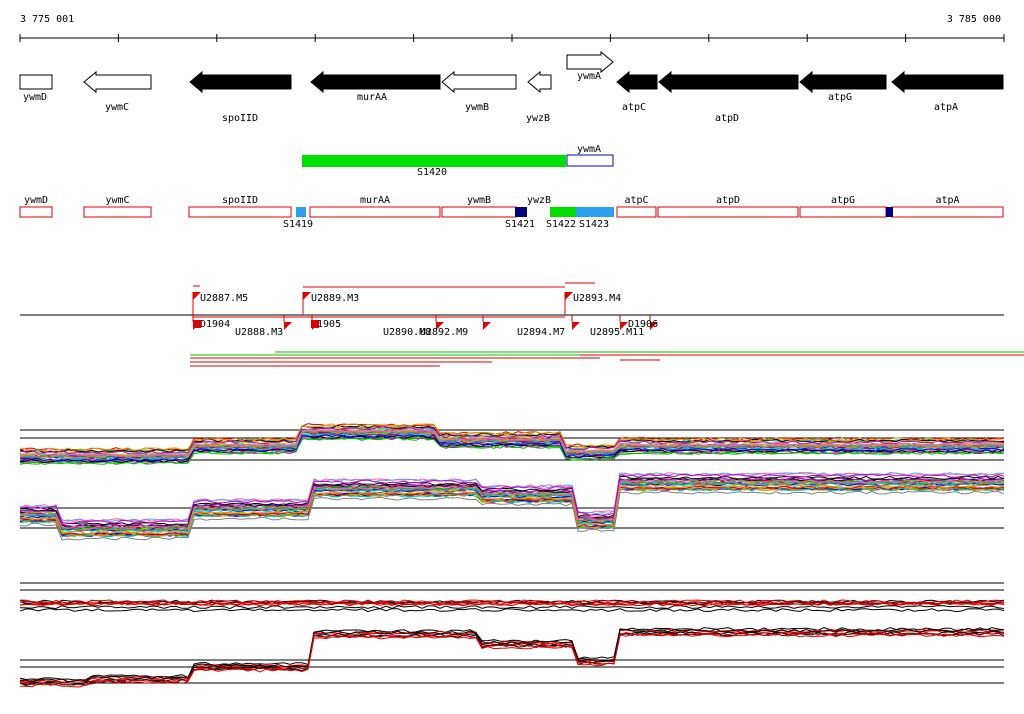 This screenshot has height=714, width=1024. What do you see at coordinates (636, 200) in the screenshot?
I see `annotation-label: atpC` at bounding box center [636, 200].